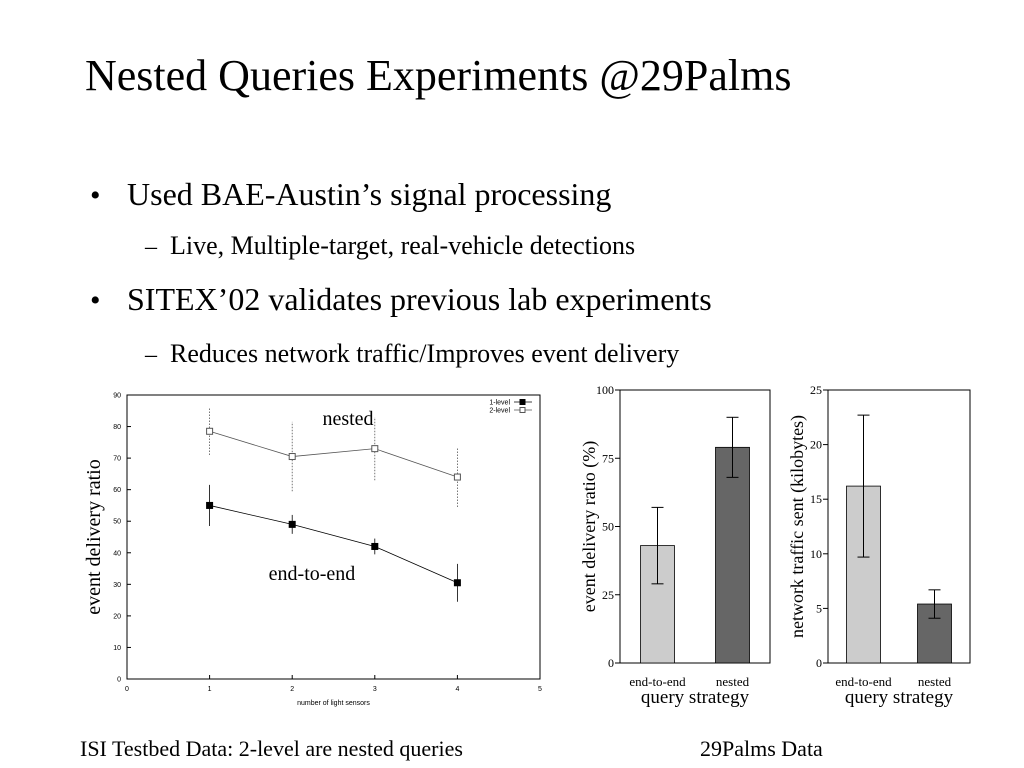 The height and width of the screenshot is (768, 1024). Describe the element at coordinates (94, 537) in the screenshot. I see `y-axis-label: event delivery ratio` at that location.